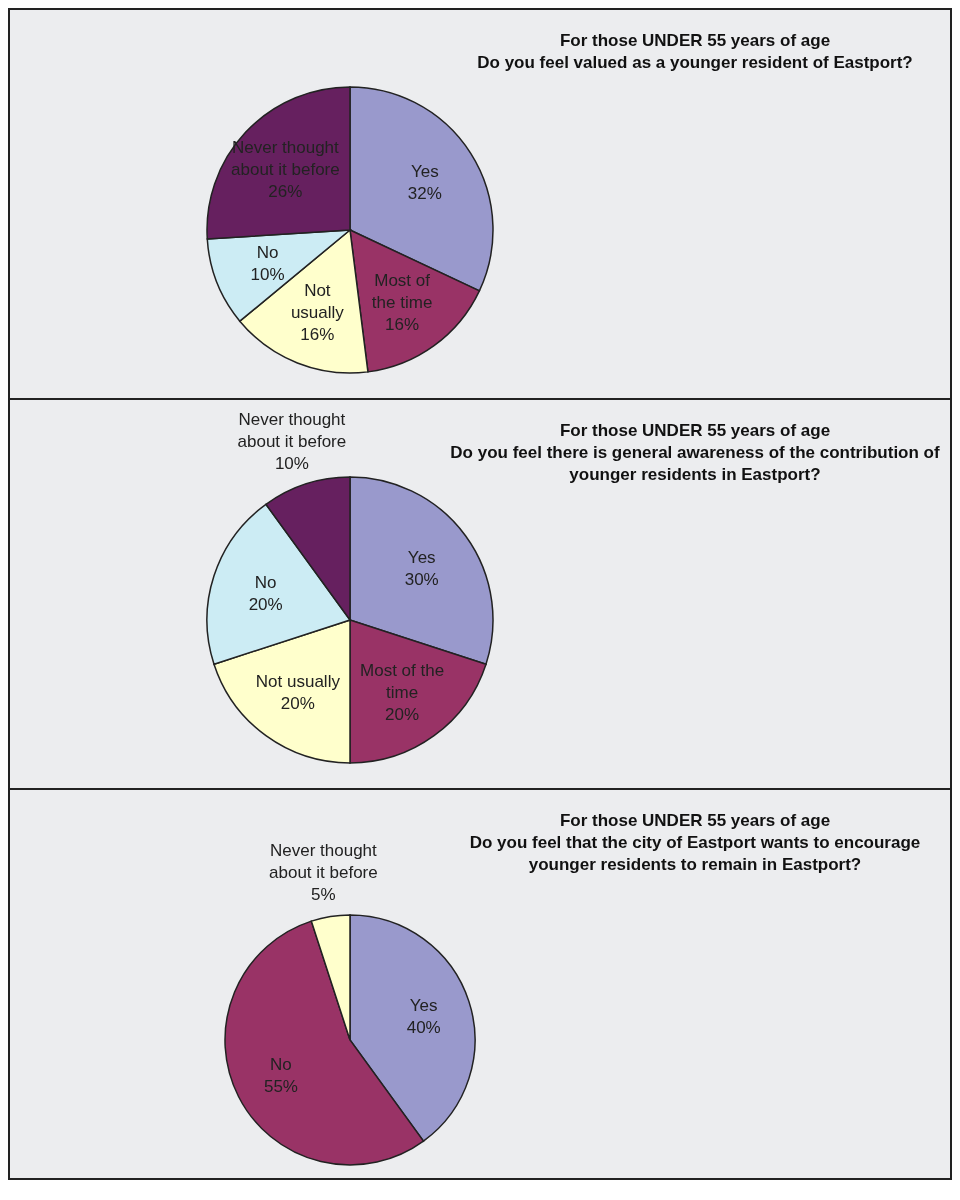 Image resolution: width=960 pixels, height=1200 pixels. I want to click on text: Do you feel there is general awareness of the contribution of younger residents in Eastport?, so click(695, 464).